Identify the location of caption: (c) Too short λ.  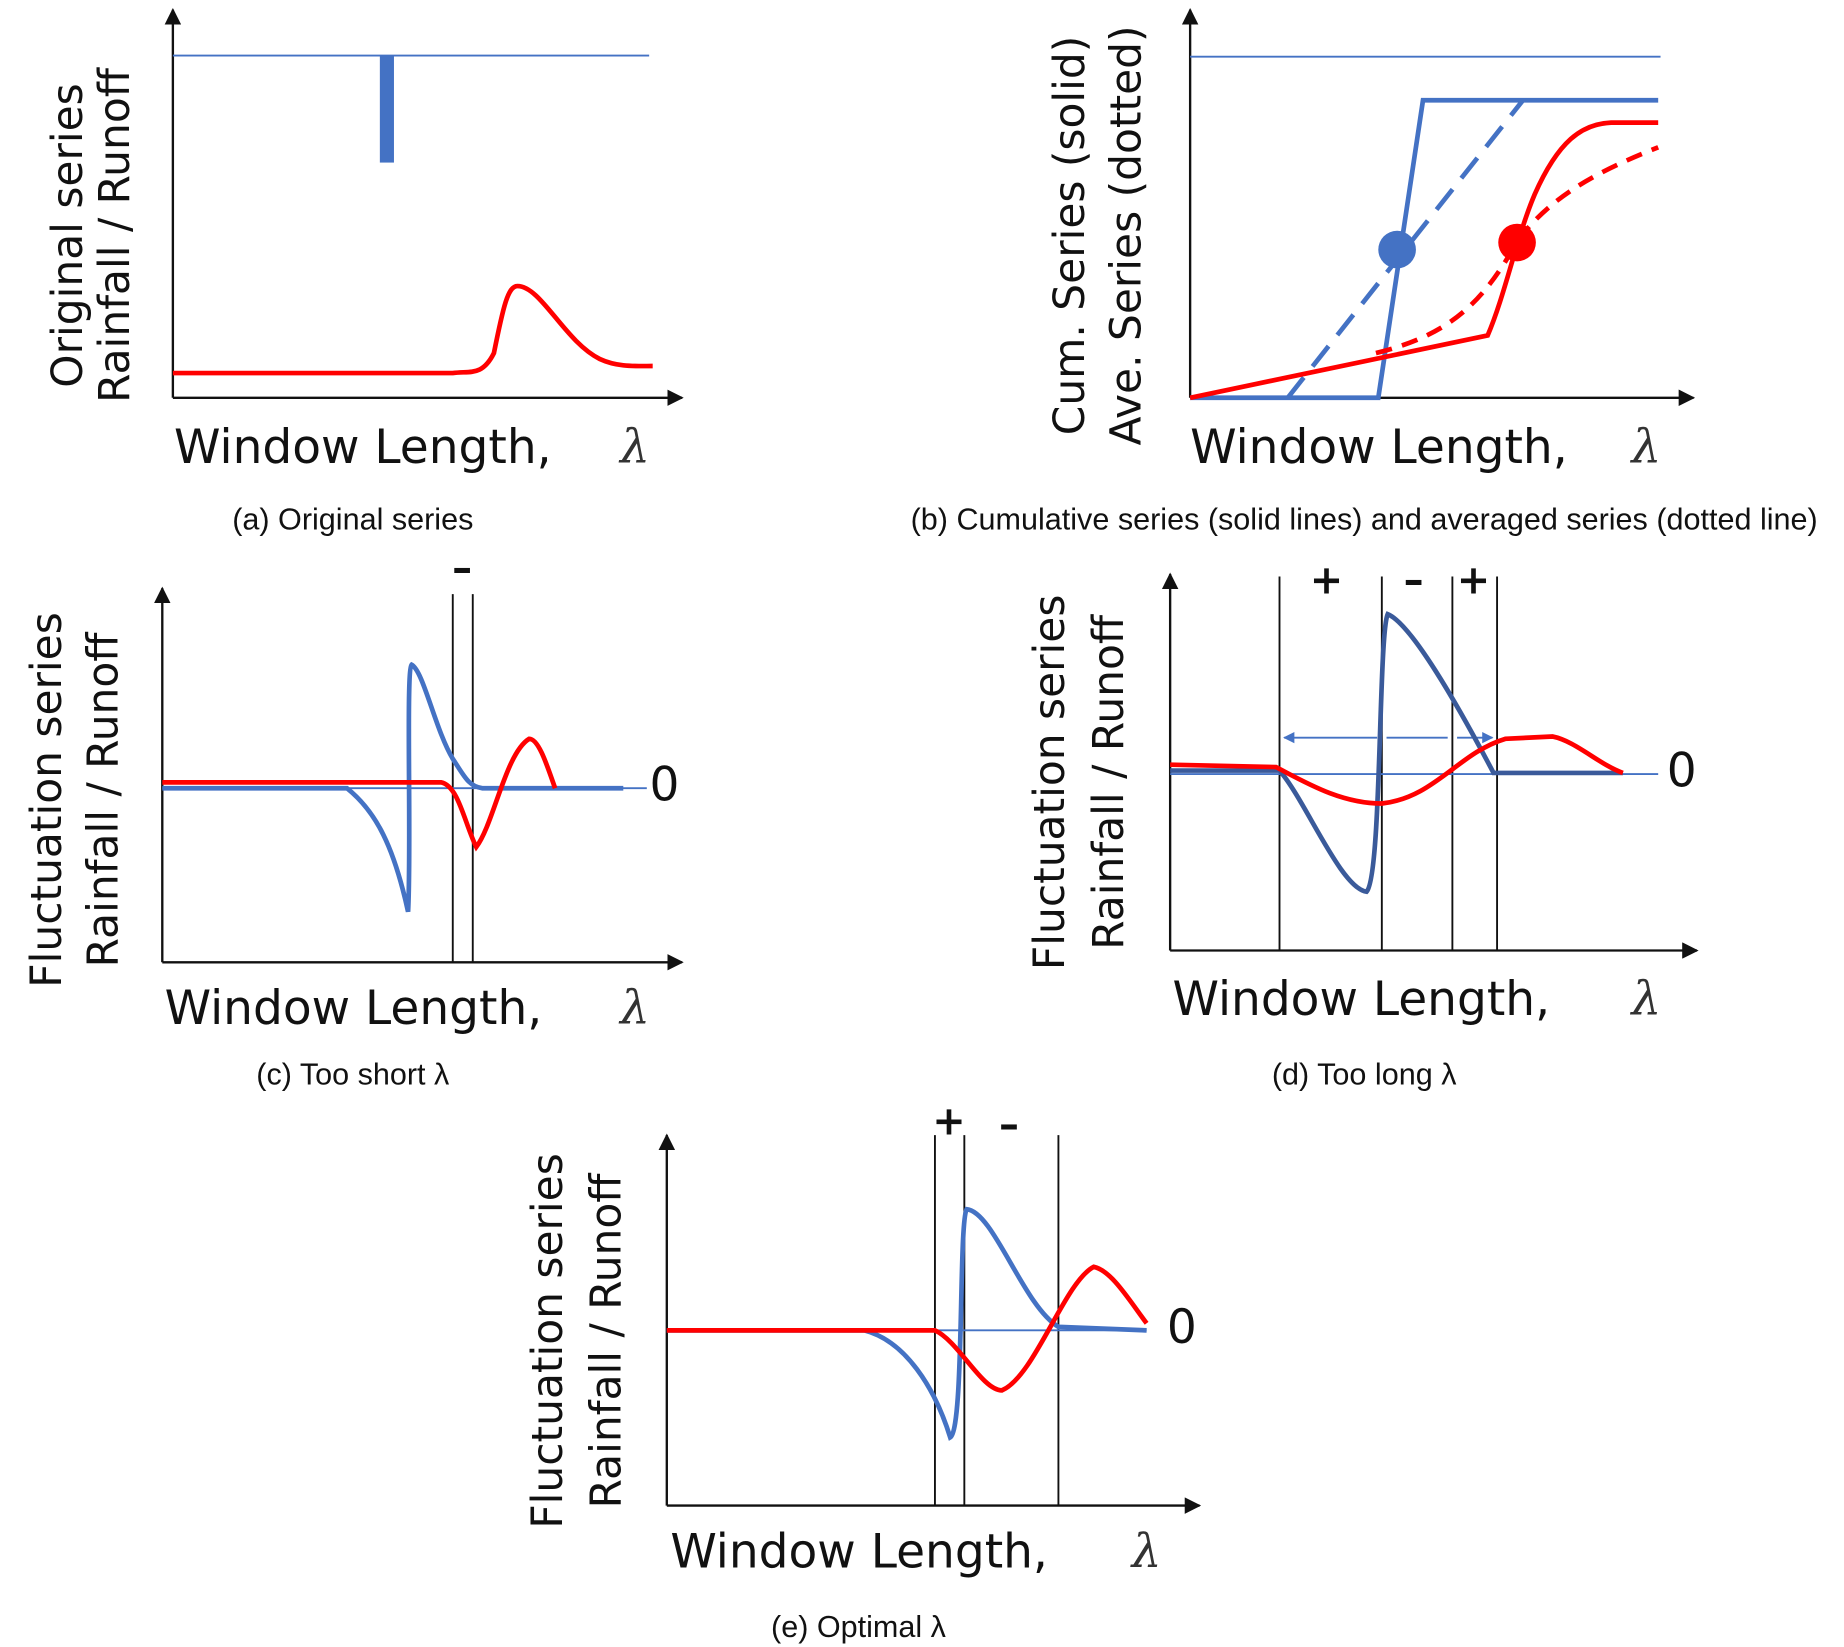
(353, 1074).